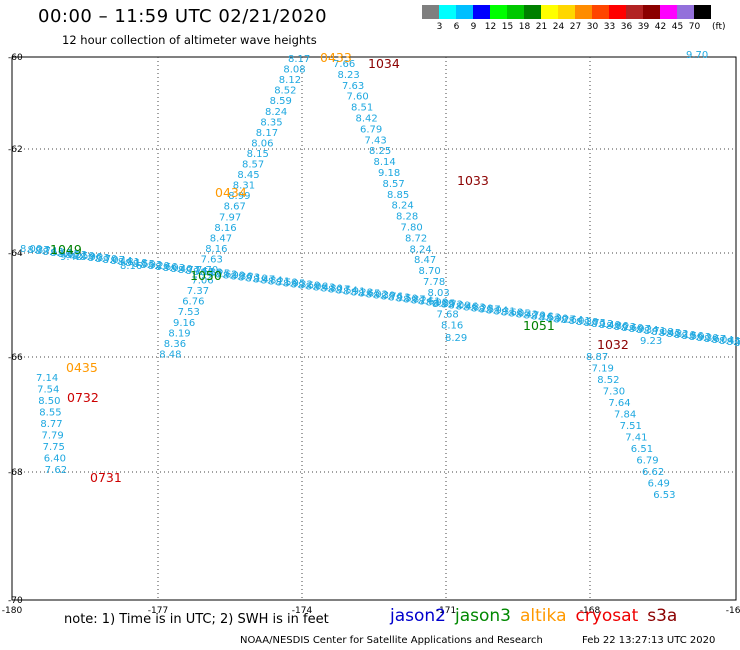 This screenshot has height=650, width=740. What do you see at coordinates (524, 27) in the screenshot?
I see `colorbar-label: 18` at bounding box center [524, 27].